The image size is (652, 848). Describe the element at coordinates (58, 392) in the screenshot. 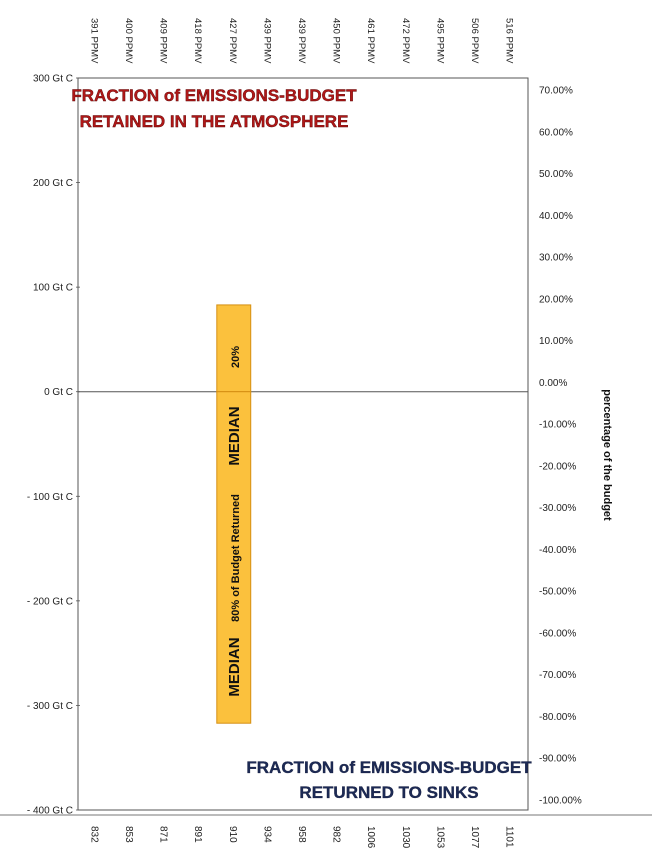

I see `y-left-tick-label: 0 Gt C` at that location.